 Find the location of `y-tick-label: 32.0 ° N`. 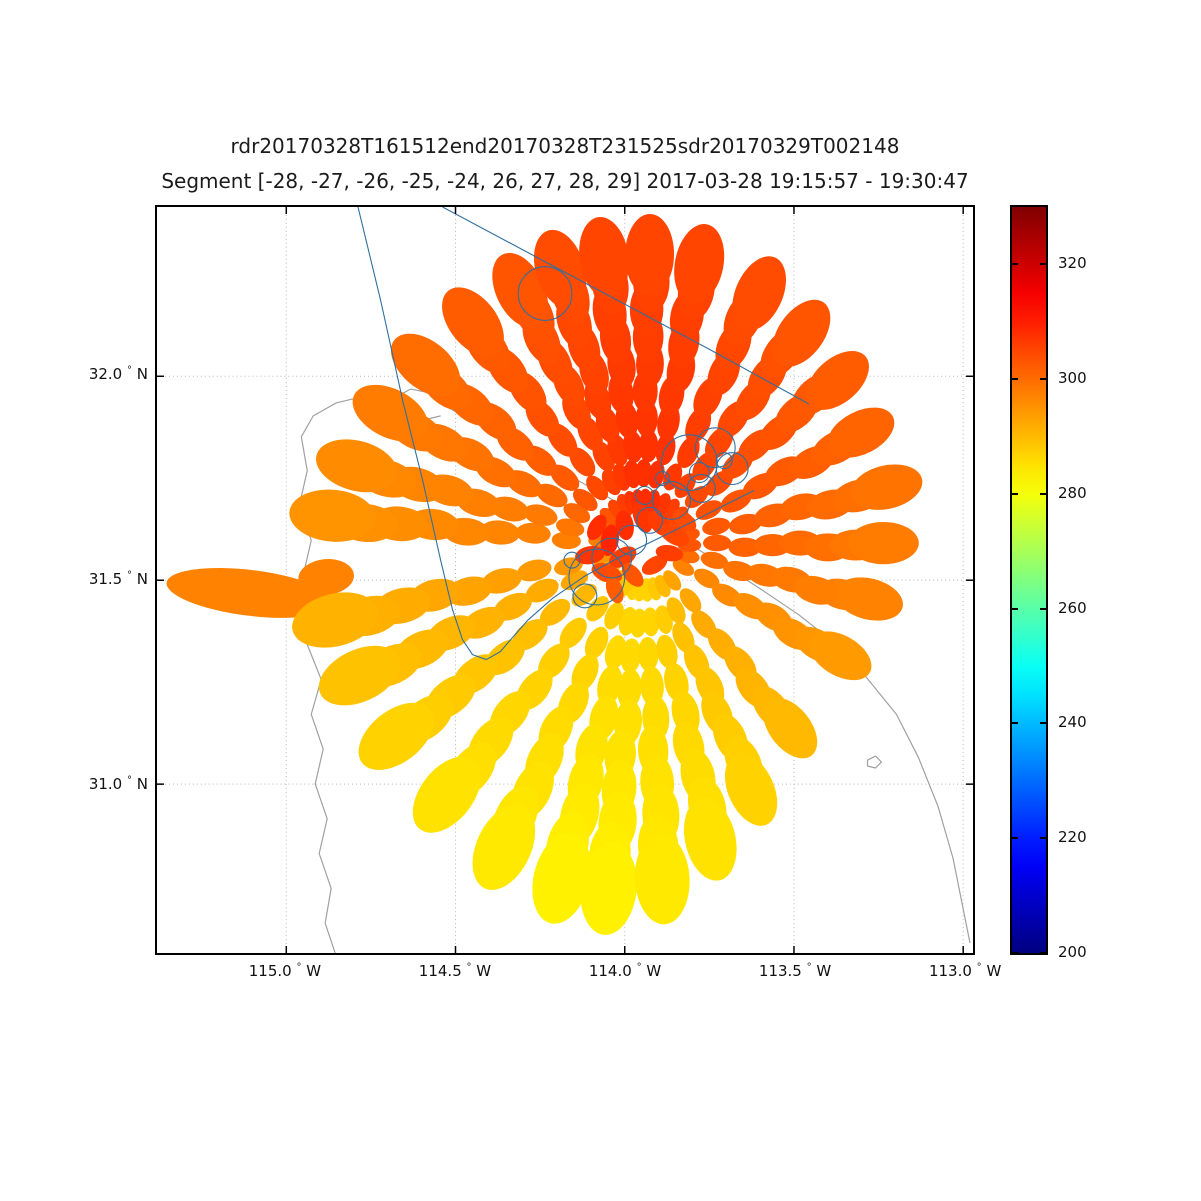

y-tick-label: 32.0 ° N is located at coordinates (118, 374).